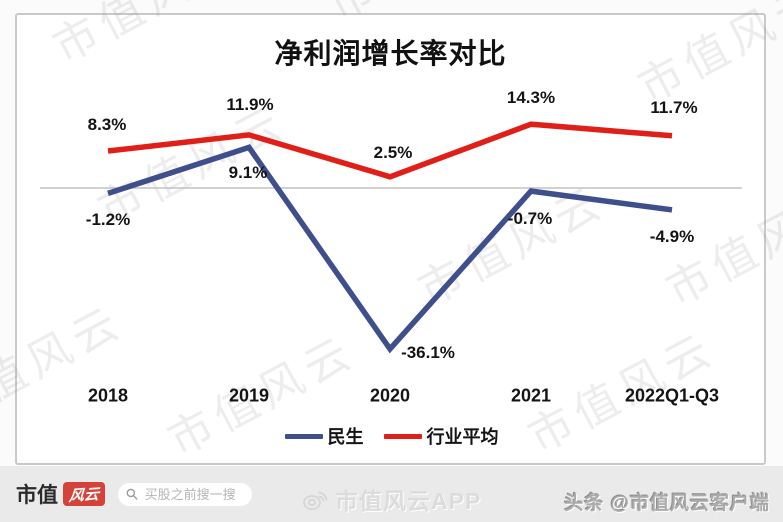 The width and height of the screenshot is (783, 522). I want to click on brand-logo-text: 风云, so click(84, 495).